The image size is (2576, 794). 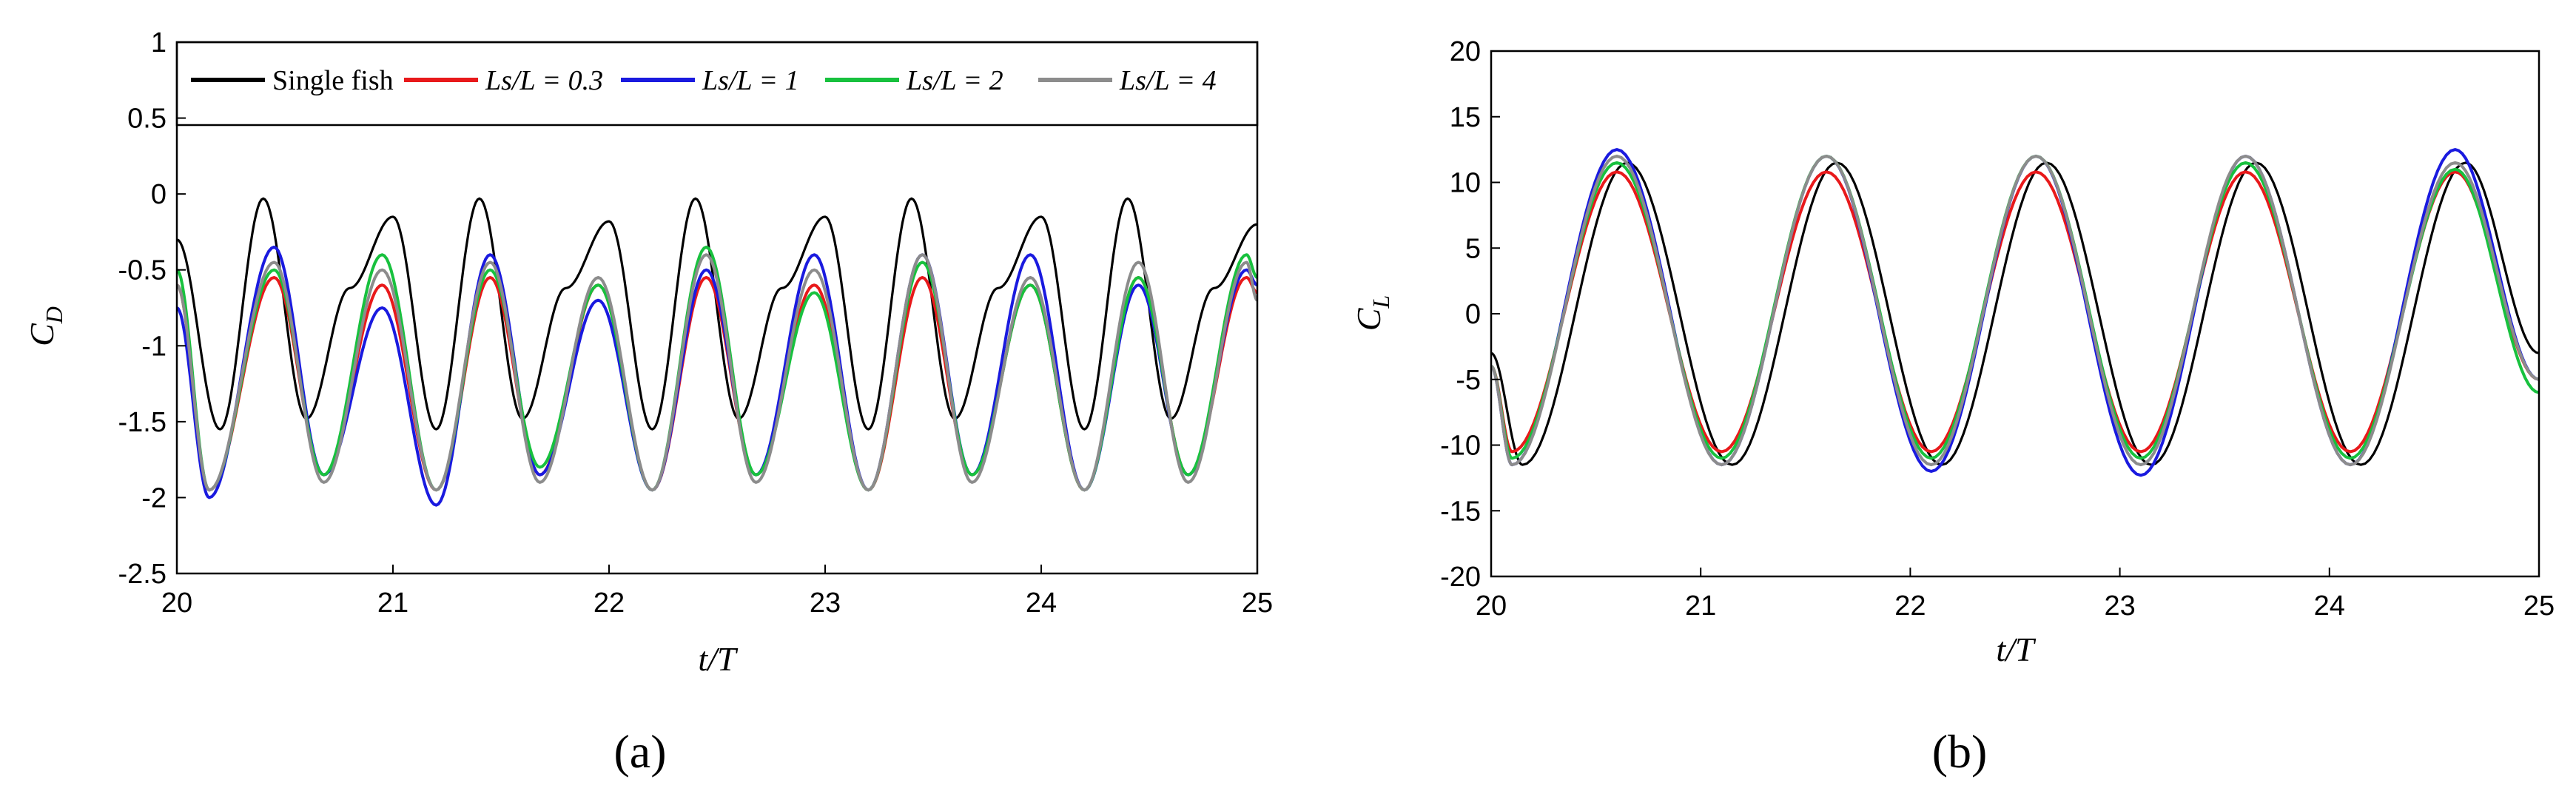 What do you see at coordinates (1381, 302) in the screenshot?
I see `panel-b-y-axis-label-sub: L` at bounding box center [1381, 302].